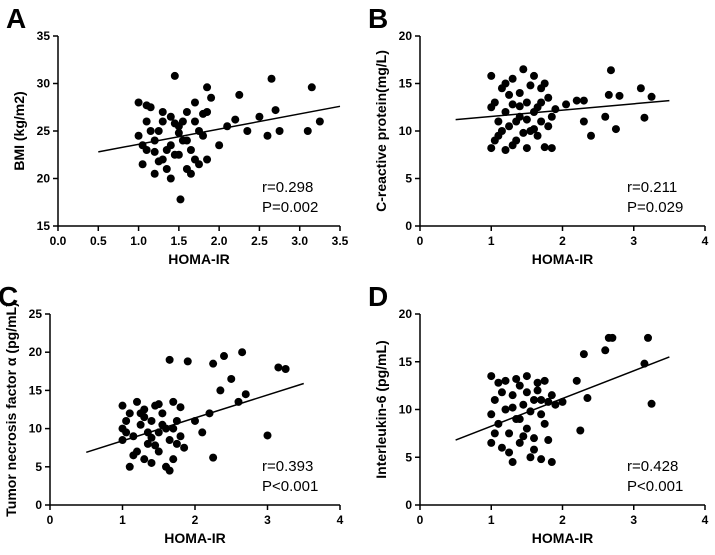 This screenshot has width=715, height=555. I want to click on annotation: P=0.029, so click(655, 207).